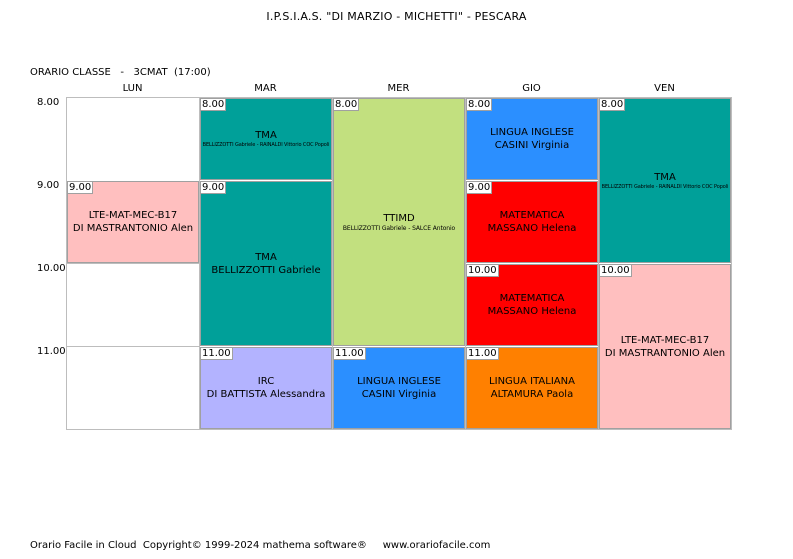 Image resolution: width=793 pixels, height=559 pixels. I want to click on lesson-teacher: DI BATTISTA Alessandra, so click(266, 394).